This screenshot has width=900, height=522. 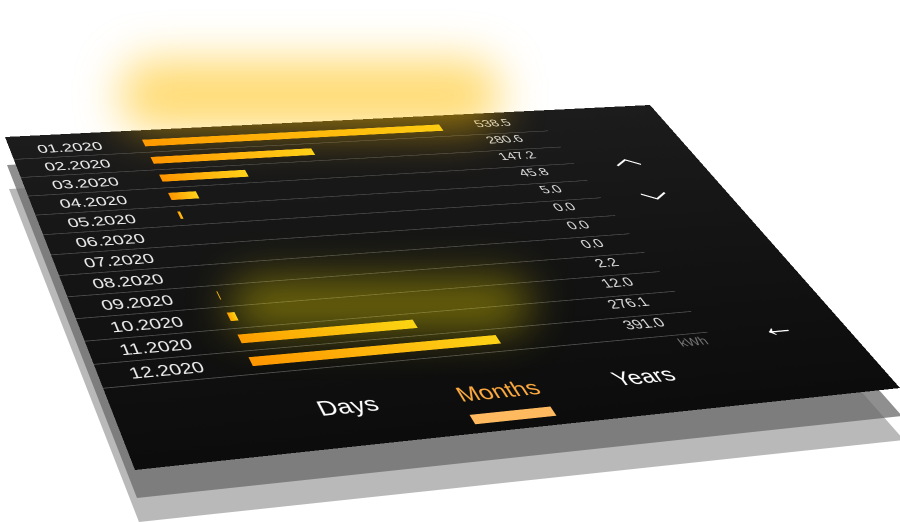 I want to click on chevron-down-icon: ﹀, so click(x=660, y=202).